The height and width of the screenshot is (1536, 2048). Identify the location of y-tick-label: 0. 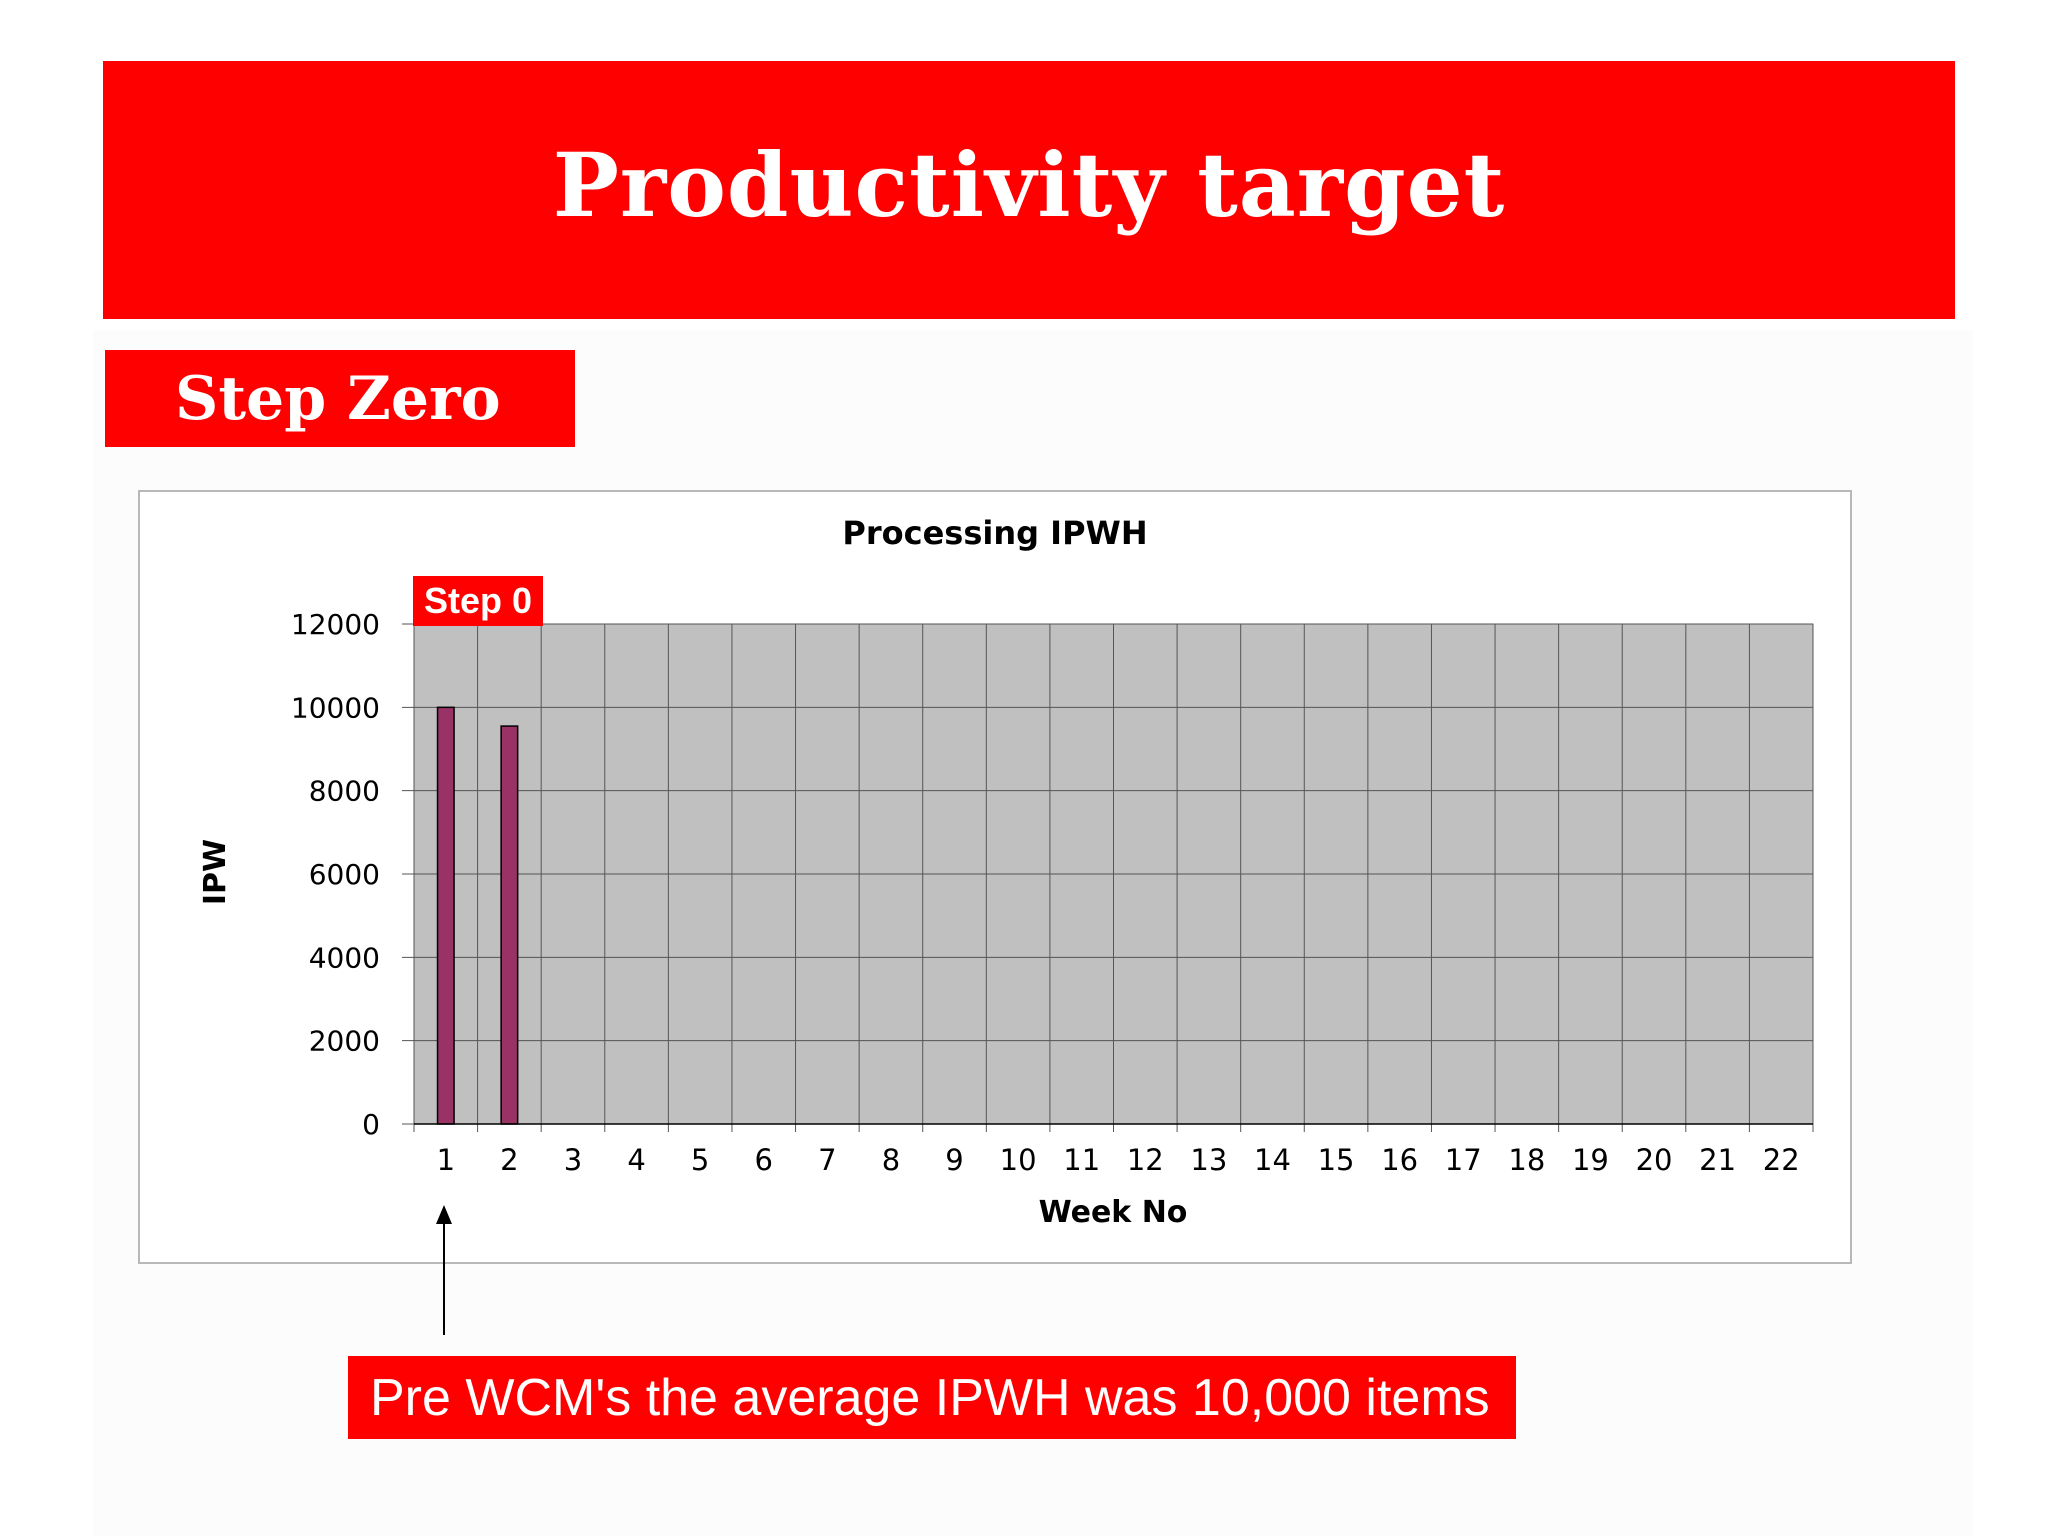
(371, 1124).